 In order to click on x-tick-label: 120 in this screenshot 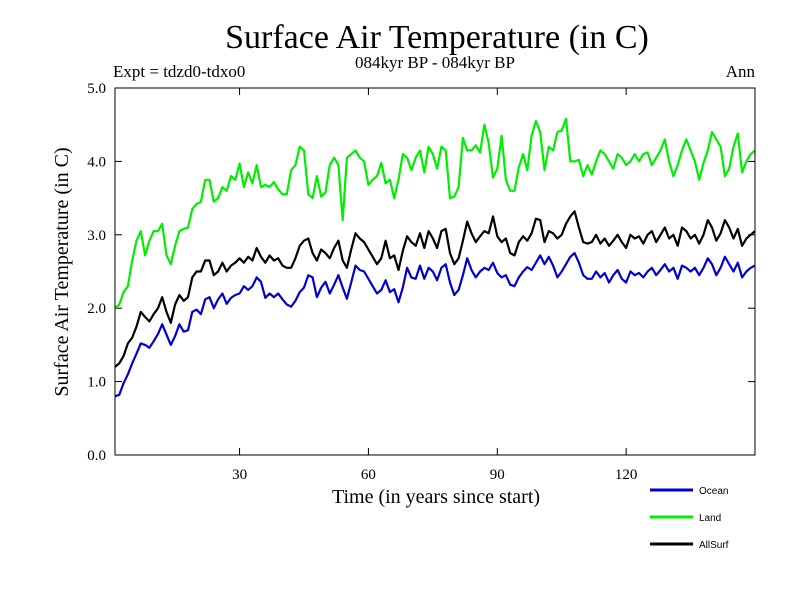, I will do `click(626, 475)`.